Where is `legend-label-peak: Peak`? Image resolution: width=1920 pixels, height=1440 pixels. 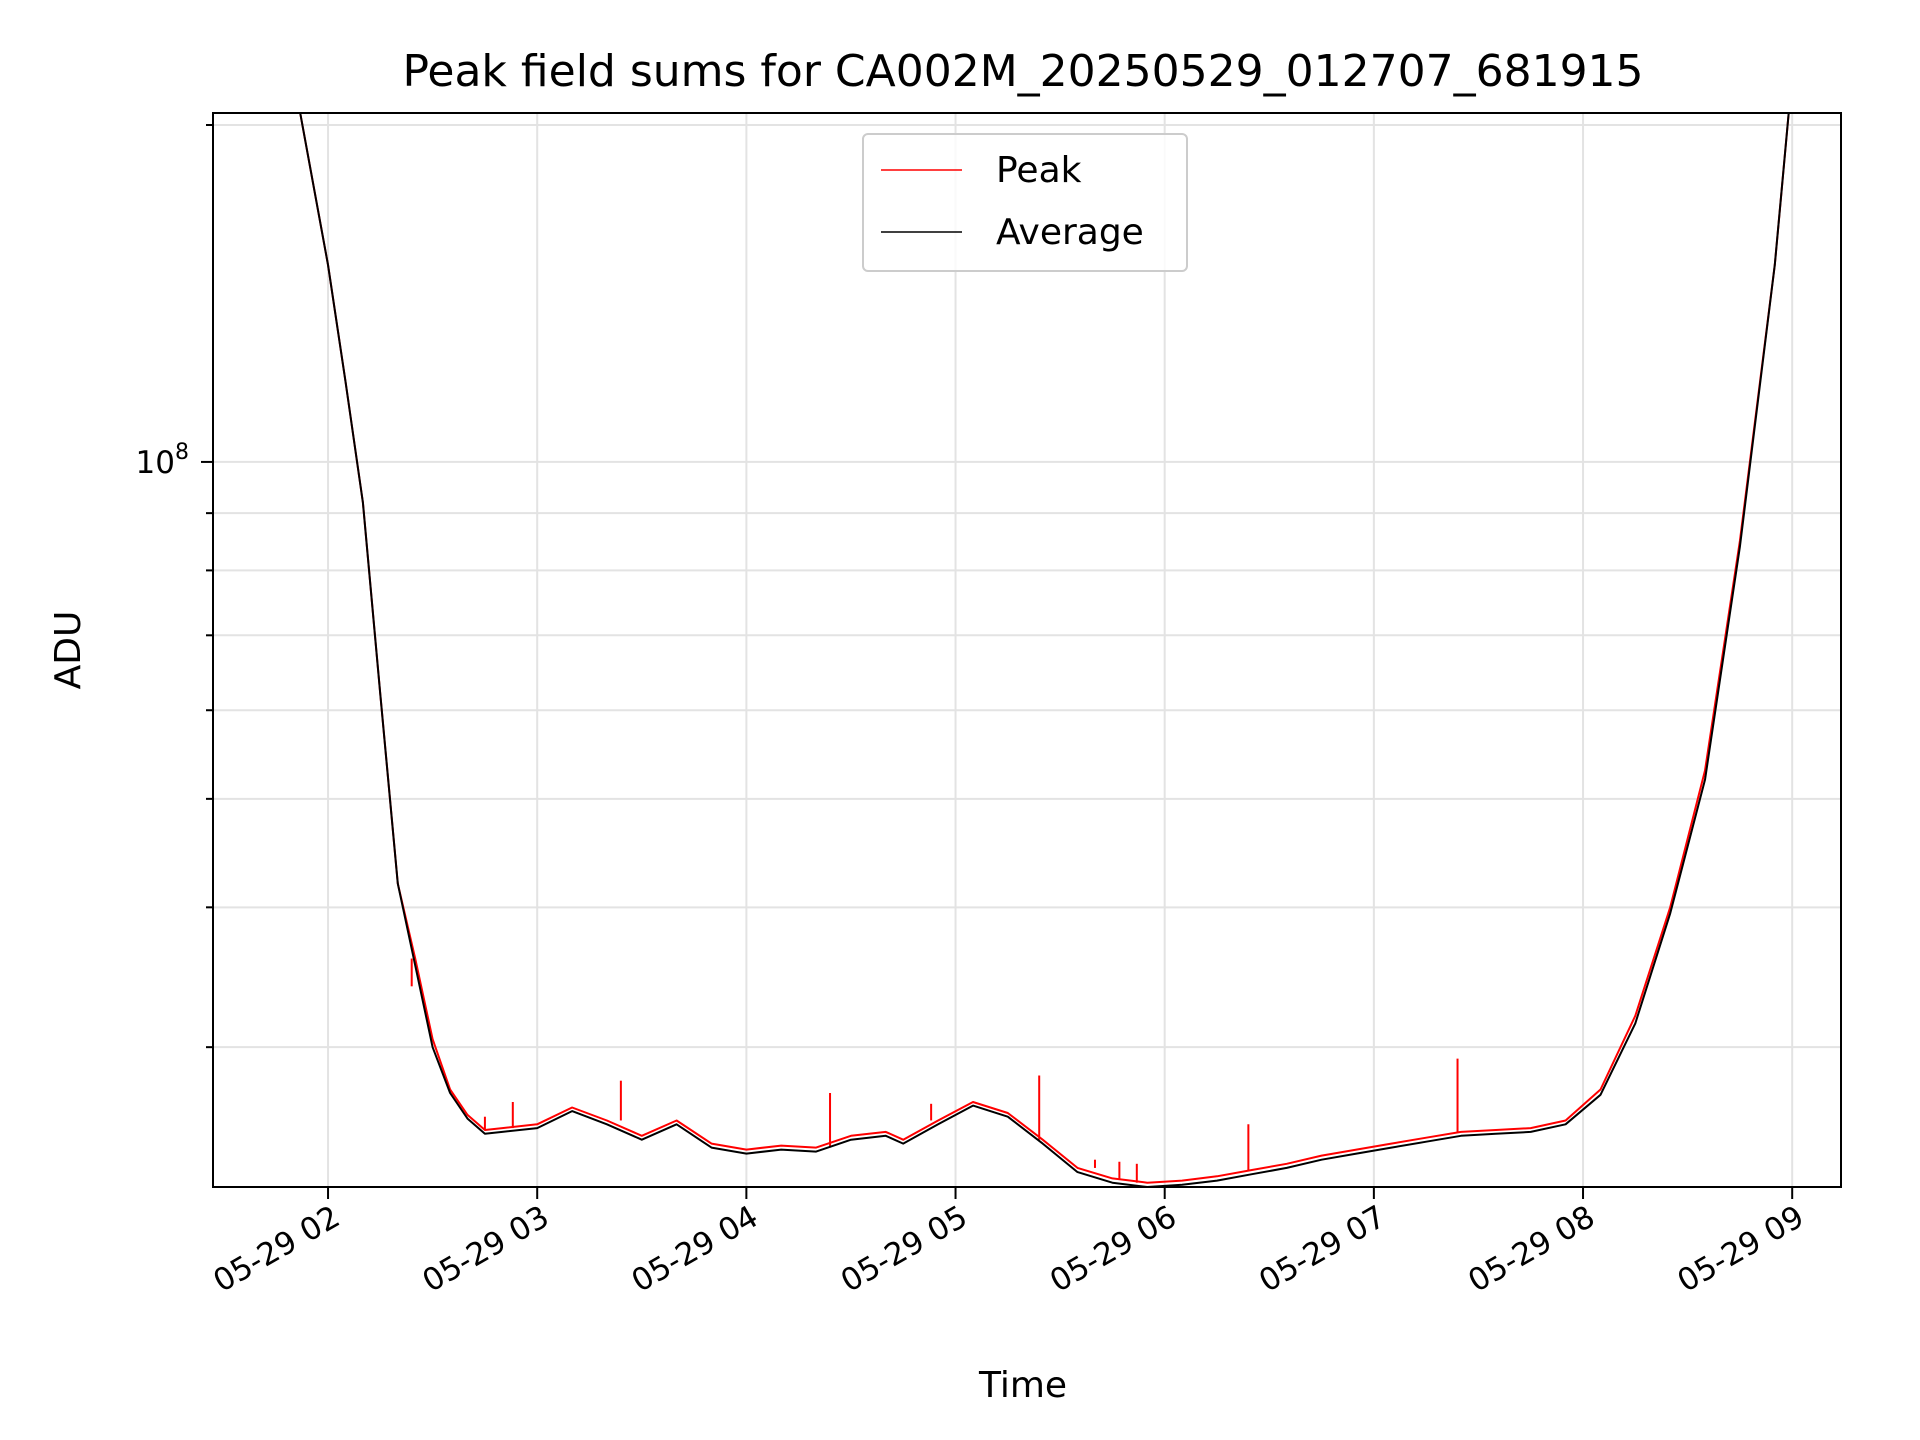
legend-label-peak: Peak is located at coordinates (1039, 170).